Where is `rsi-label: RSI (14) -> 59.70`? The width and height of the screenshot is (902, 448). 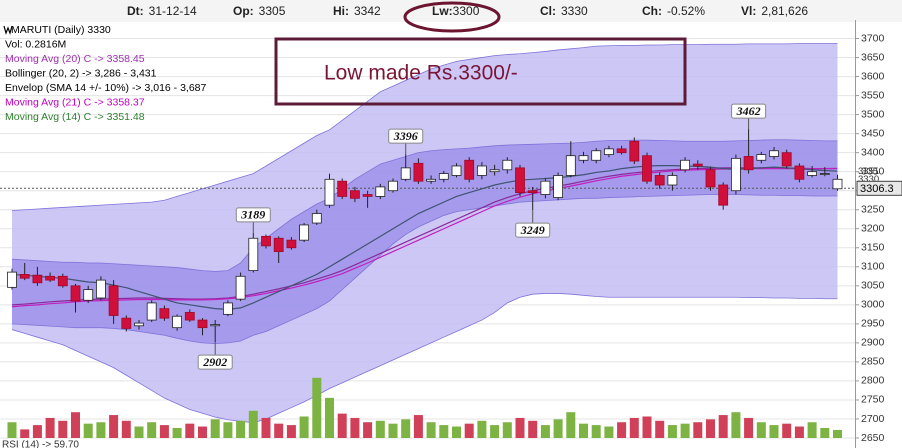 rsi-label: RSI (14) -> 59.70 is located at coordinates (40, 444).